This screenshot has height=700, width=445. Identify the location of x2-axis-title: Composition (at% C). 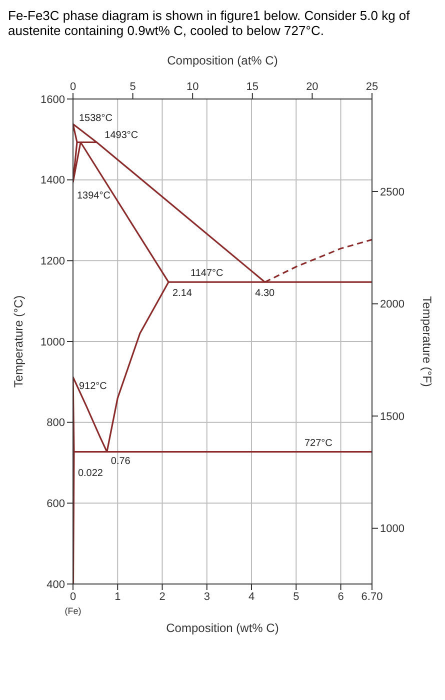
(222, 61).